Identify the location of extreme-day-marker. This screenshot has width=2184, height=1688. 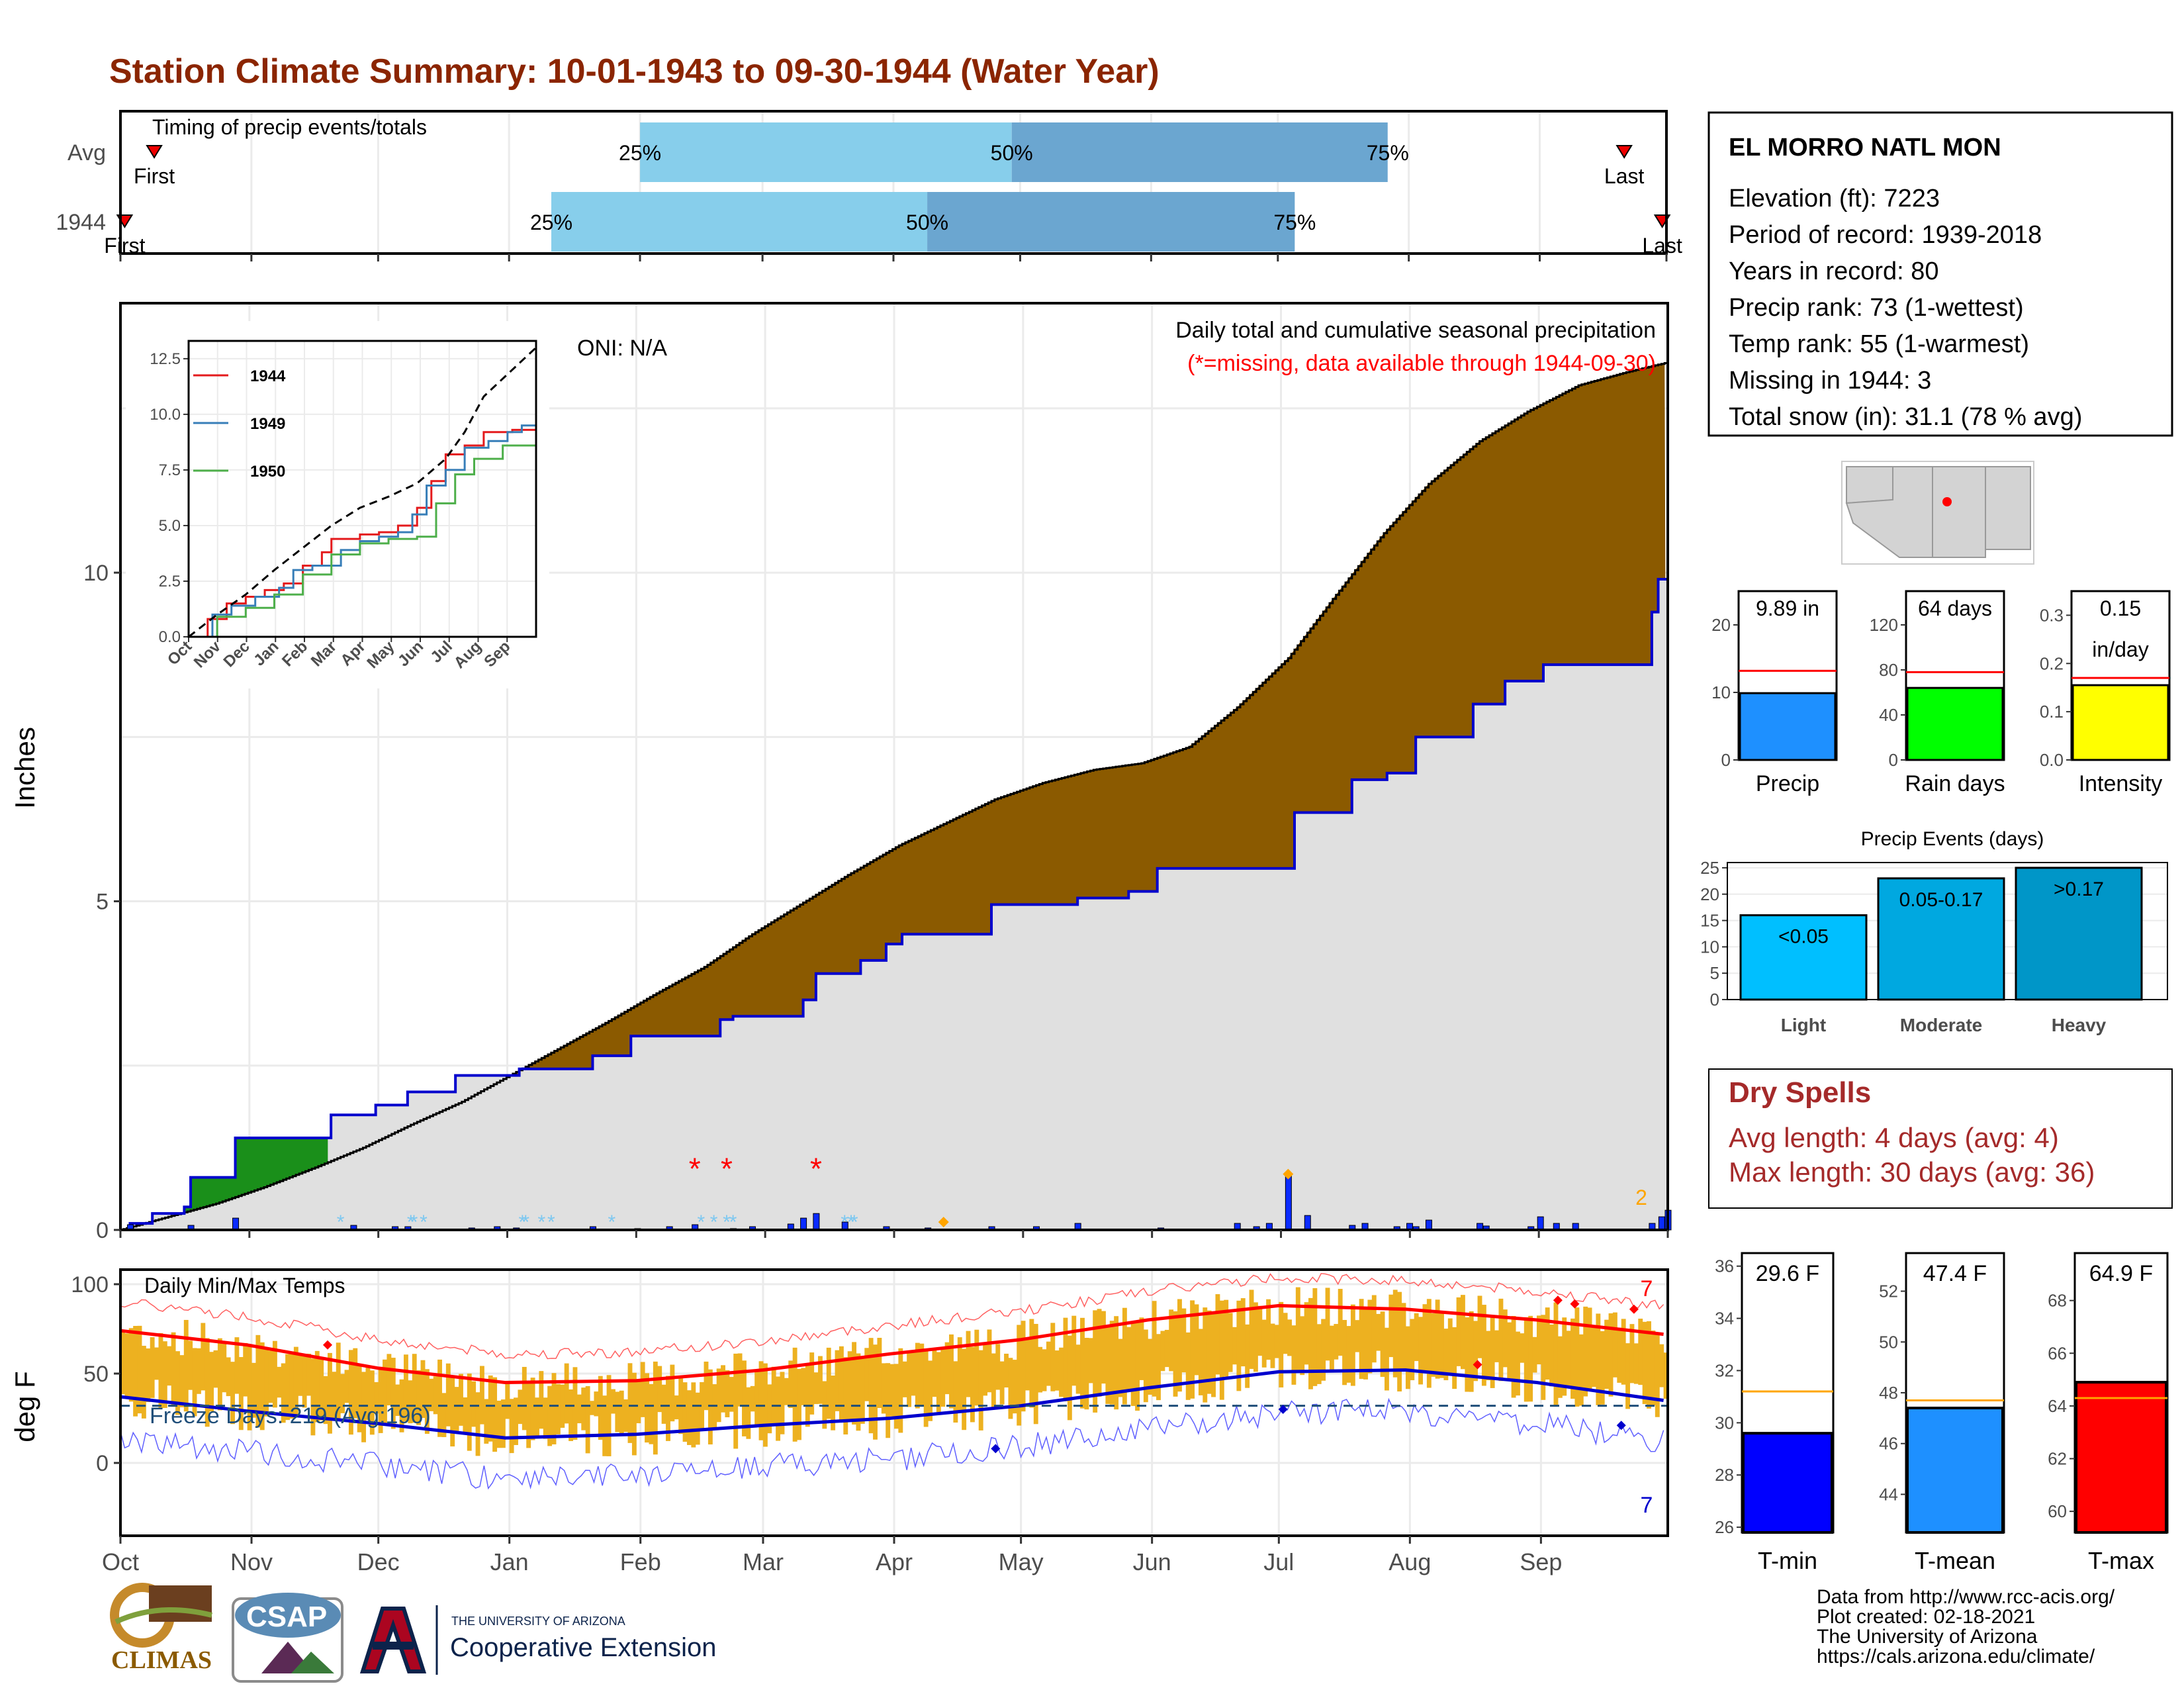
(1288, 1174).